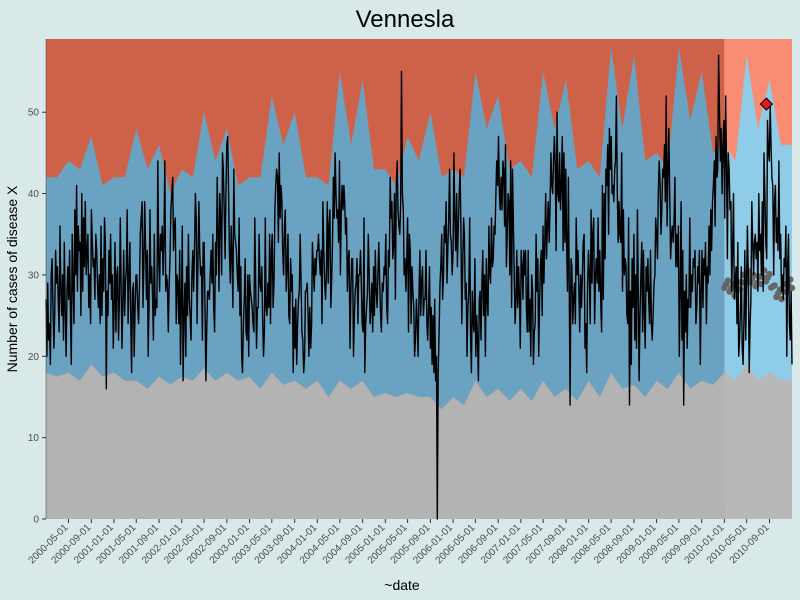 Image resolution: width=800 pixels, height=600 pixels. I want to click on low-region-forecast, so click(758, 441).